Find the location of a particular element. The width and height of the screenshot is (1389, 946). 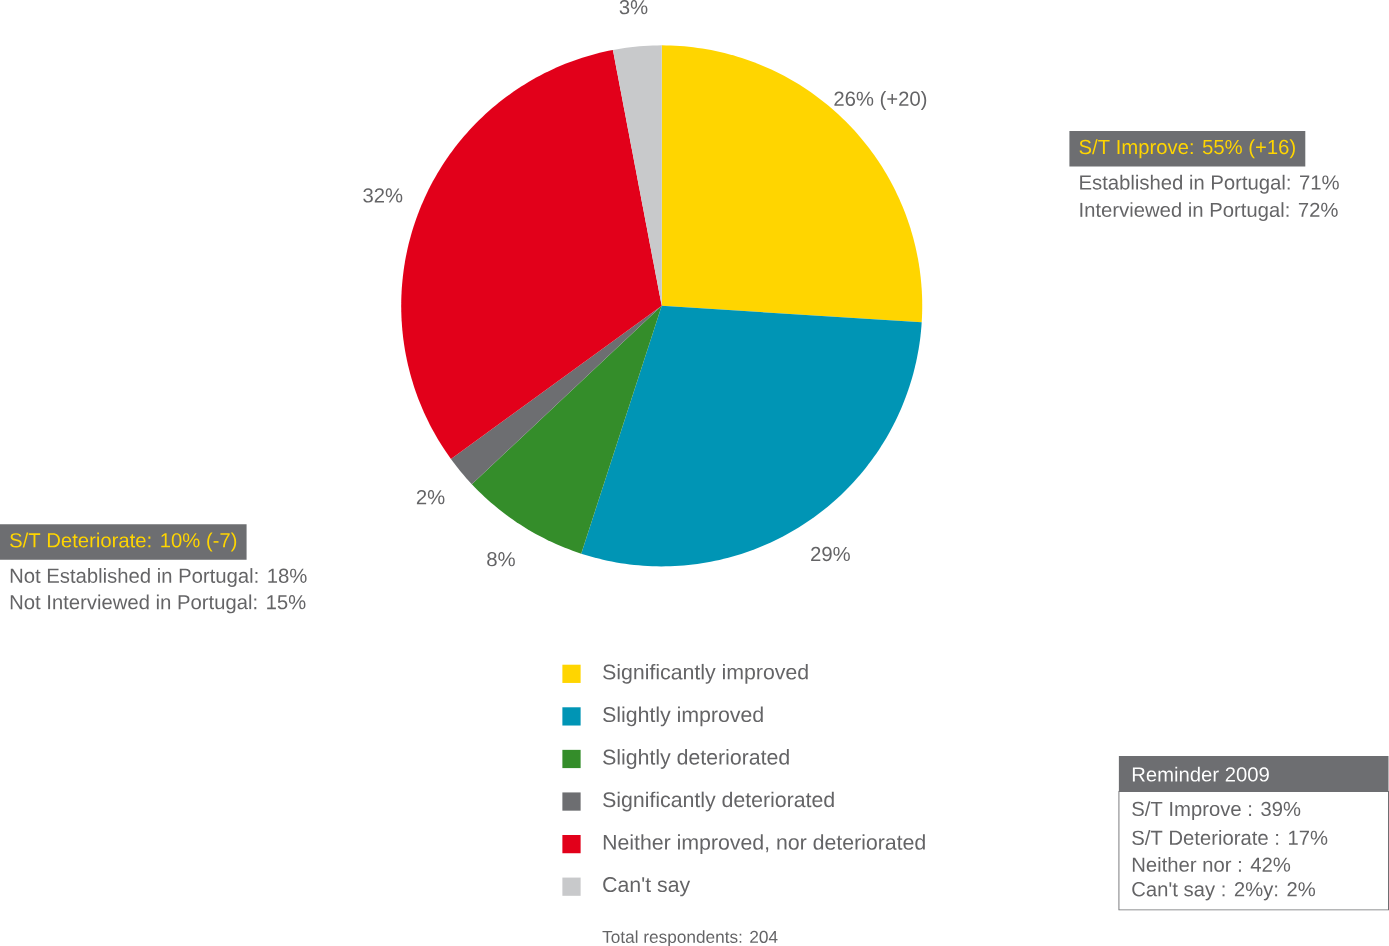

legend-label: Can't say is located at coordinates (647, 886).